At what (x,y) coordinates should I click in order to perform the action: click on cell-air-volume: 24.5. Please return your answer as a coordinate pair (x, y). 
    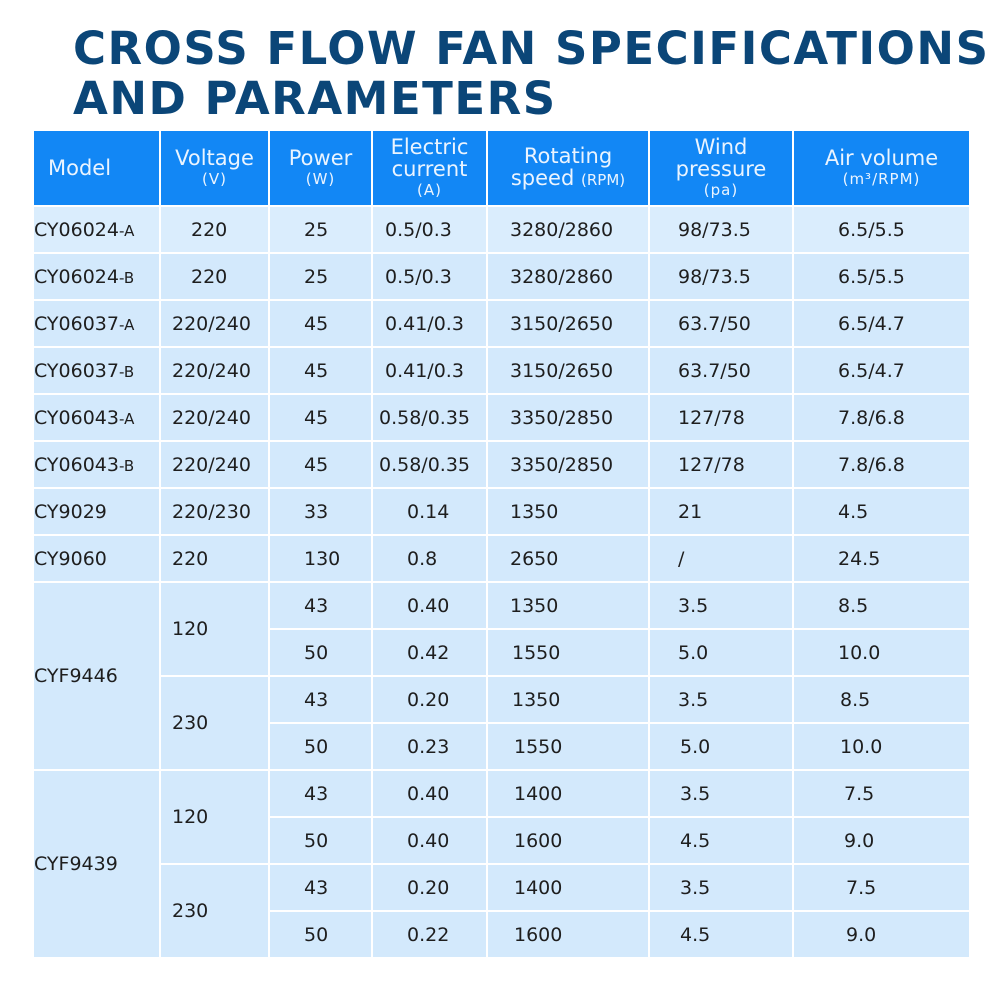
    Looking at the image, I should click on (881, 558).